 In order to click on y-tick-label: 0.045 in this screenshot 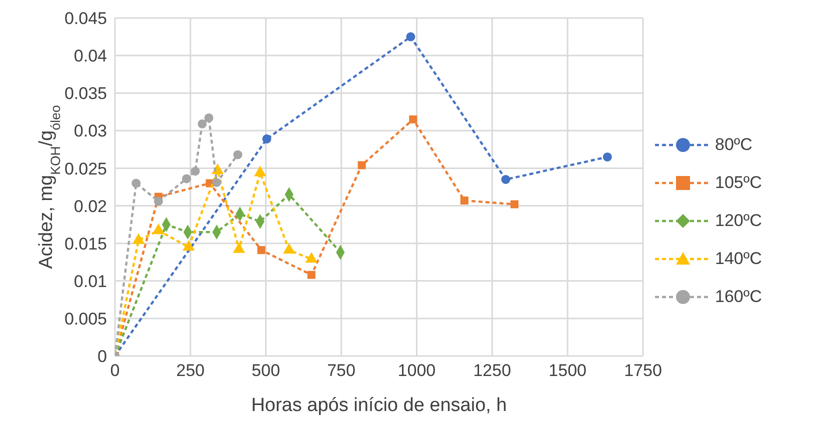, I will do `click(85, 18)`.